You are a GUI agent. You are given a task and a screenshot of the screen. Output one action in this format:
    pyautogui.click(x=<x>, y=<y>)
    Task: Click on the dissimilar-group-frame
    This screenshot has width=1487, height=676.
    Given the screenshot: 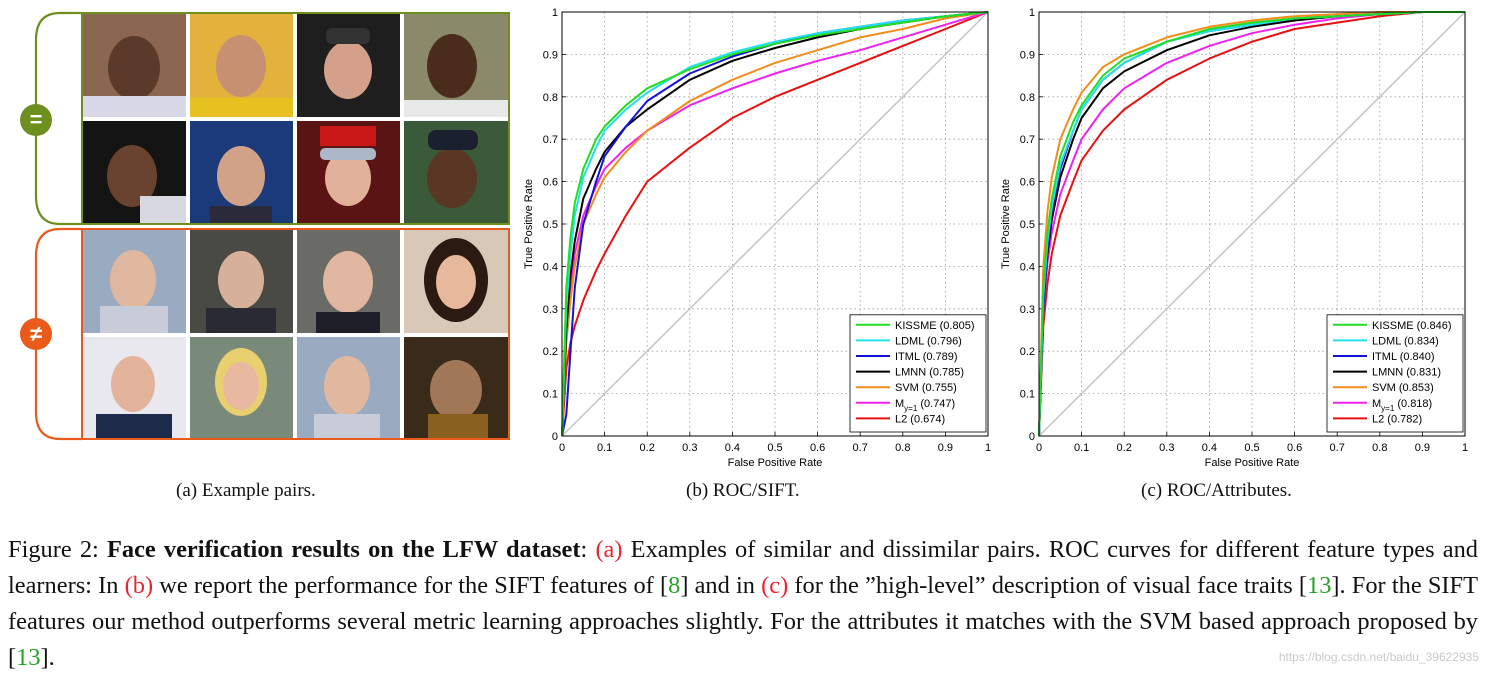 What is the action you would take?
    pyautogui.click(x=295, y=334)
    